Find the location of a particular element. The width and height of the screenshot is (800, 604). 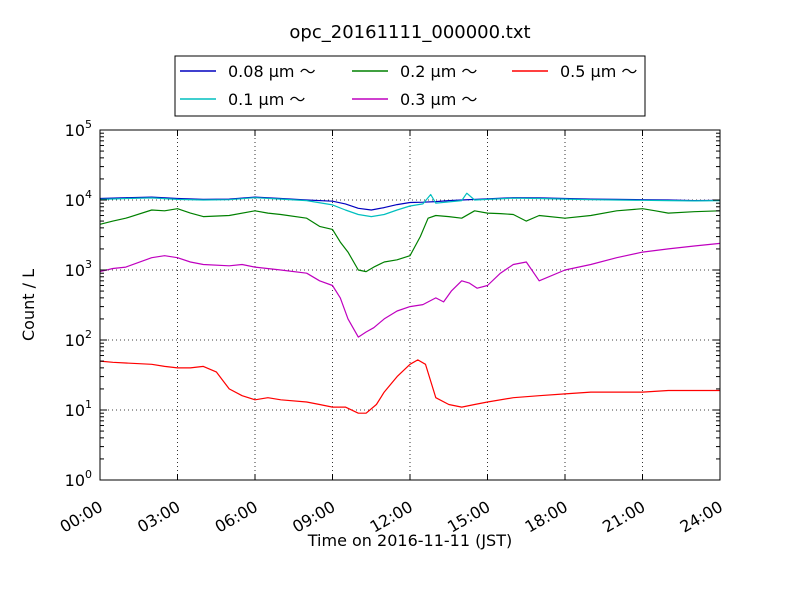

x-tick-label: 06:00 is located at coordinates (236, 517).